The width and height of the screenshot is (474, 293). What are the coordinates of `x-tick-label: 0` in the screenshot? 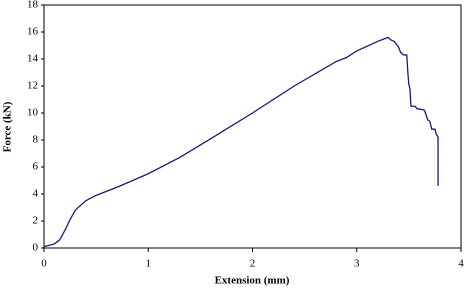 It's located at (44, 264).